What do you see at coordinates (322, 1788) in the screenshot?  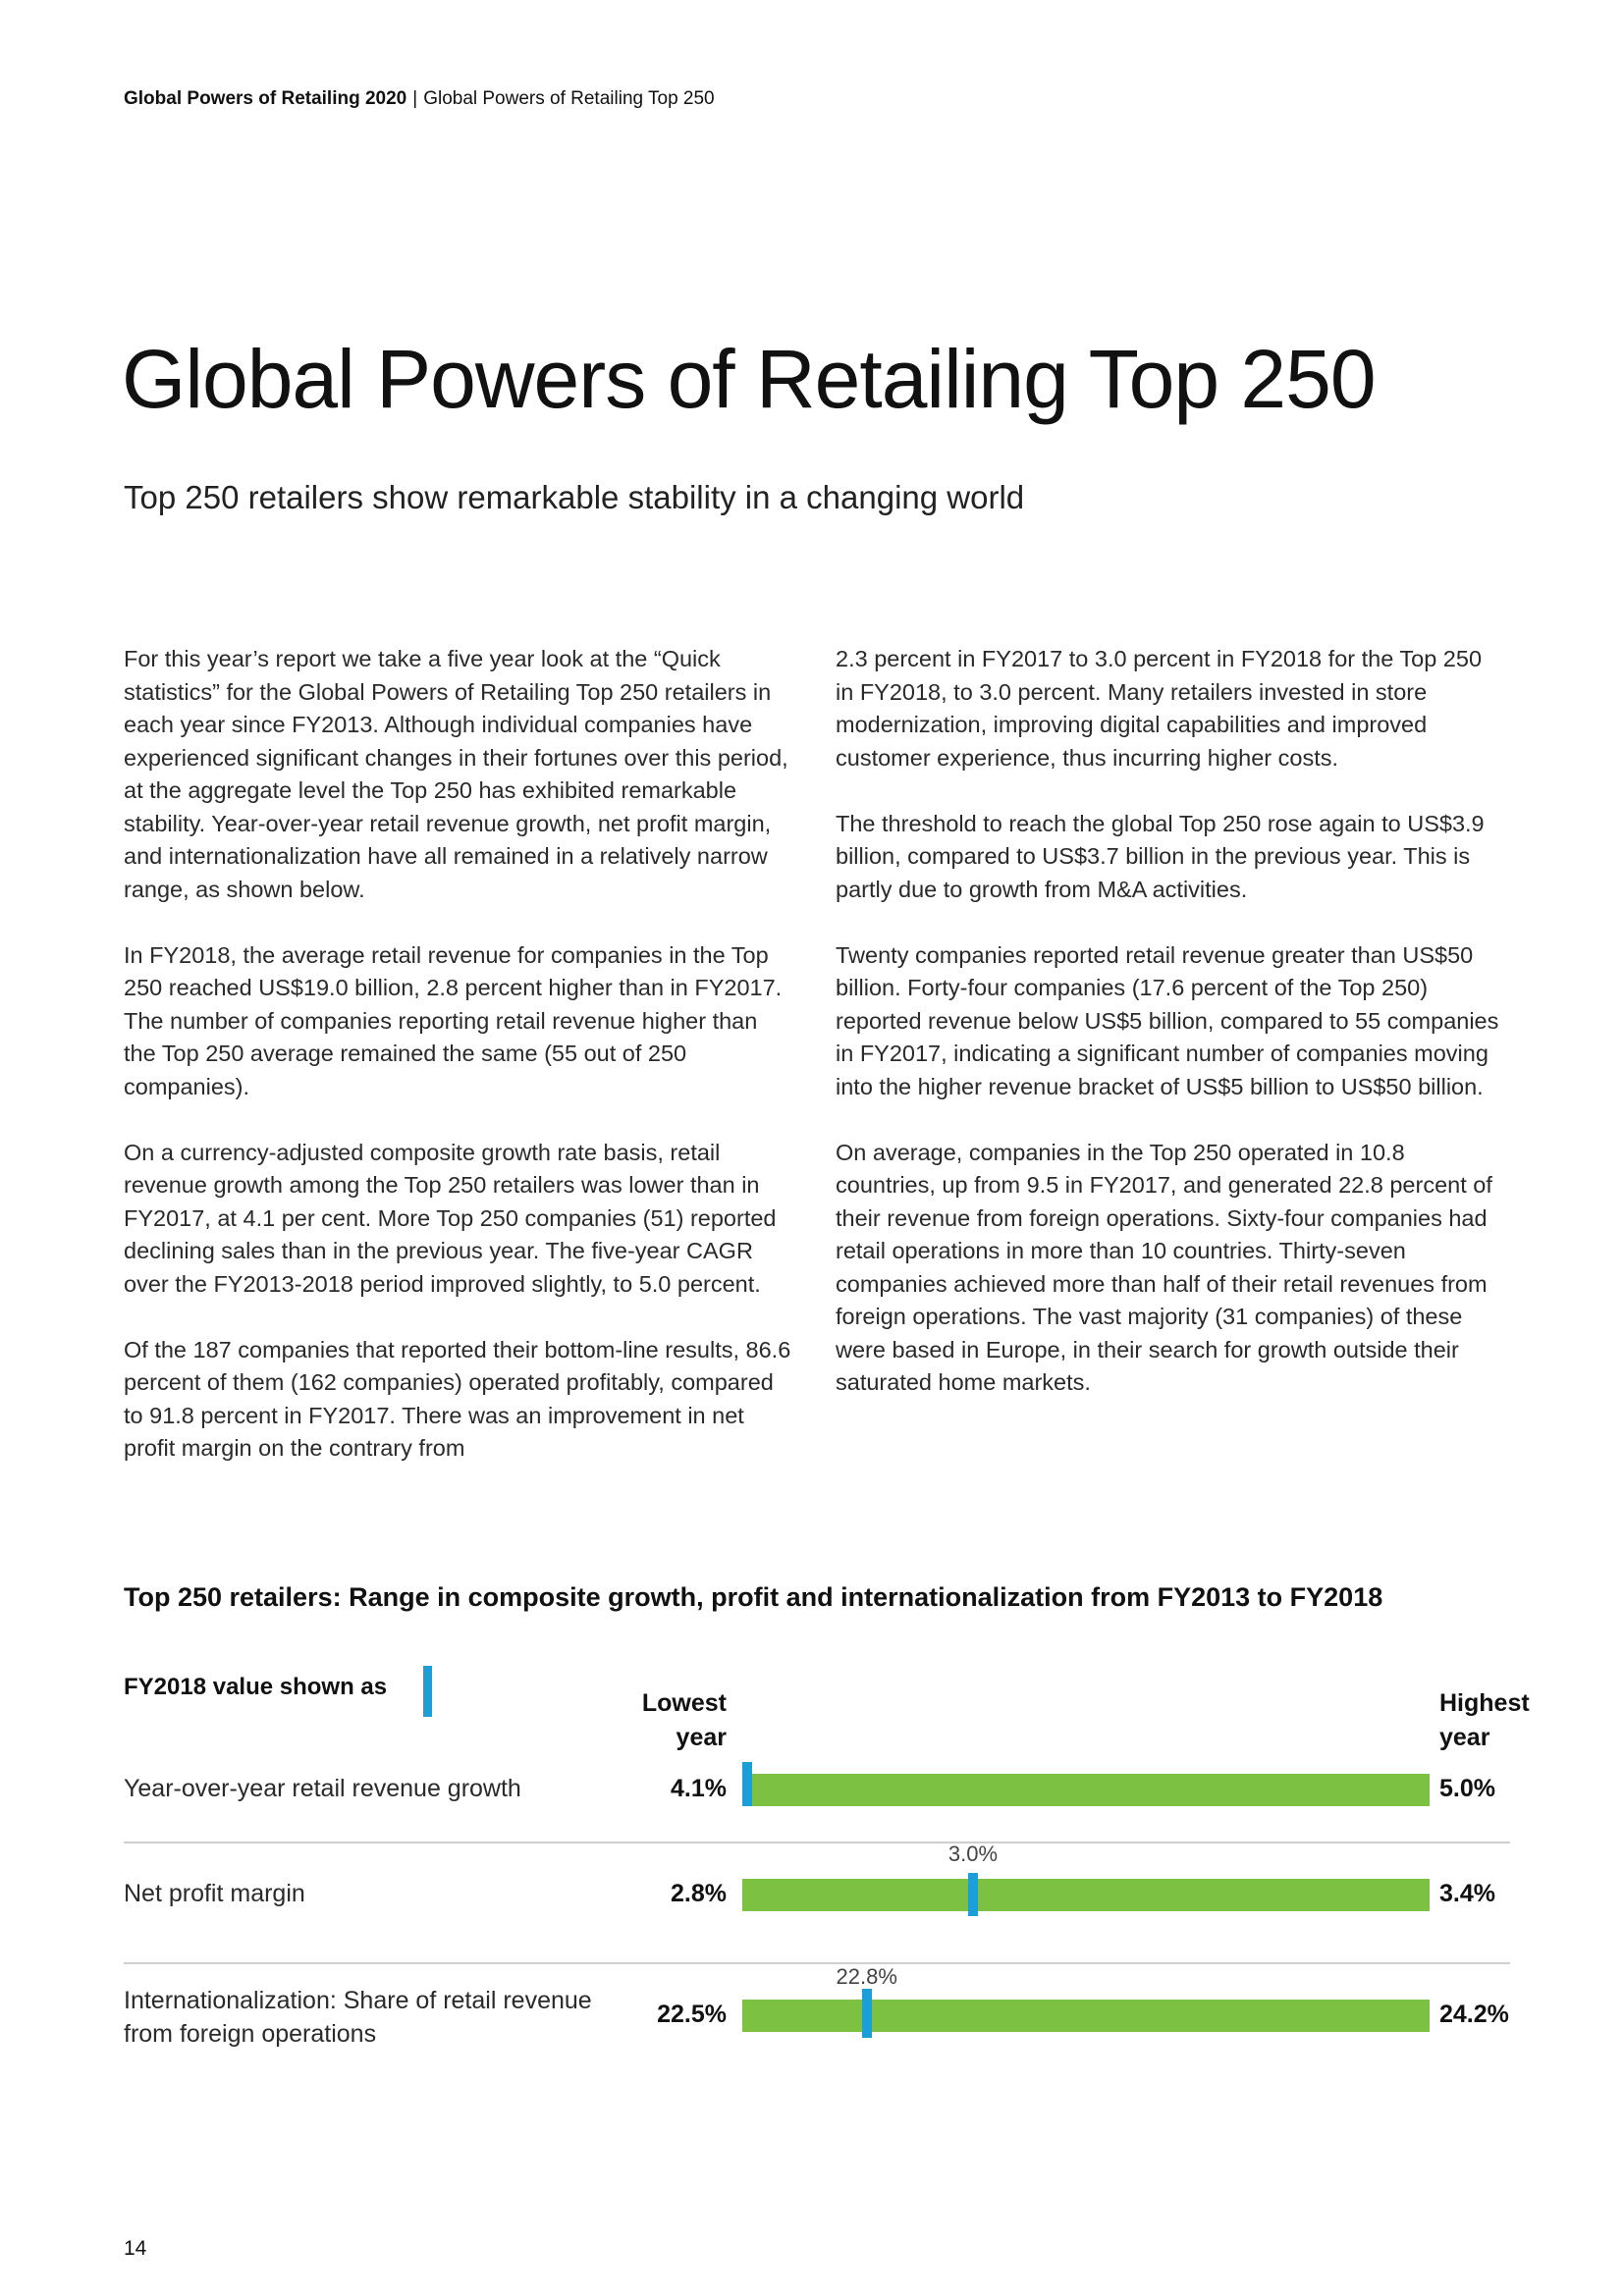 I see `row-label-revenue-growth: Year-over-year retail revenue growth` at bounding box center [322, 1788].